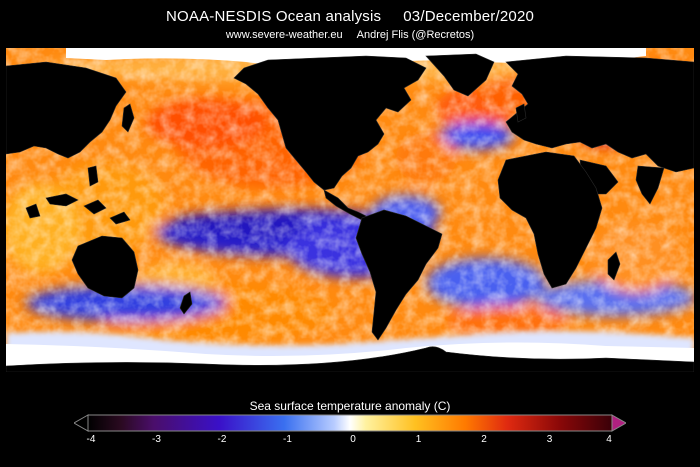 This screenshot has width=700, height=467. Describe the element at coordinates (287, 439) in the screenshot. I see `tick-label: -1` at that location.